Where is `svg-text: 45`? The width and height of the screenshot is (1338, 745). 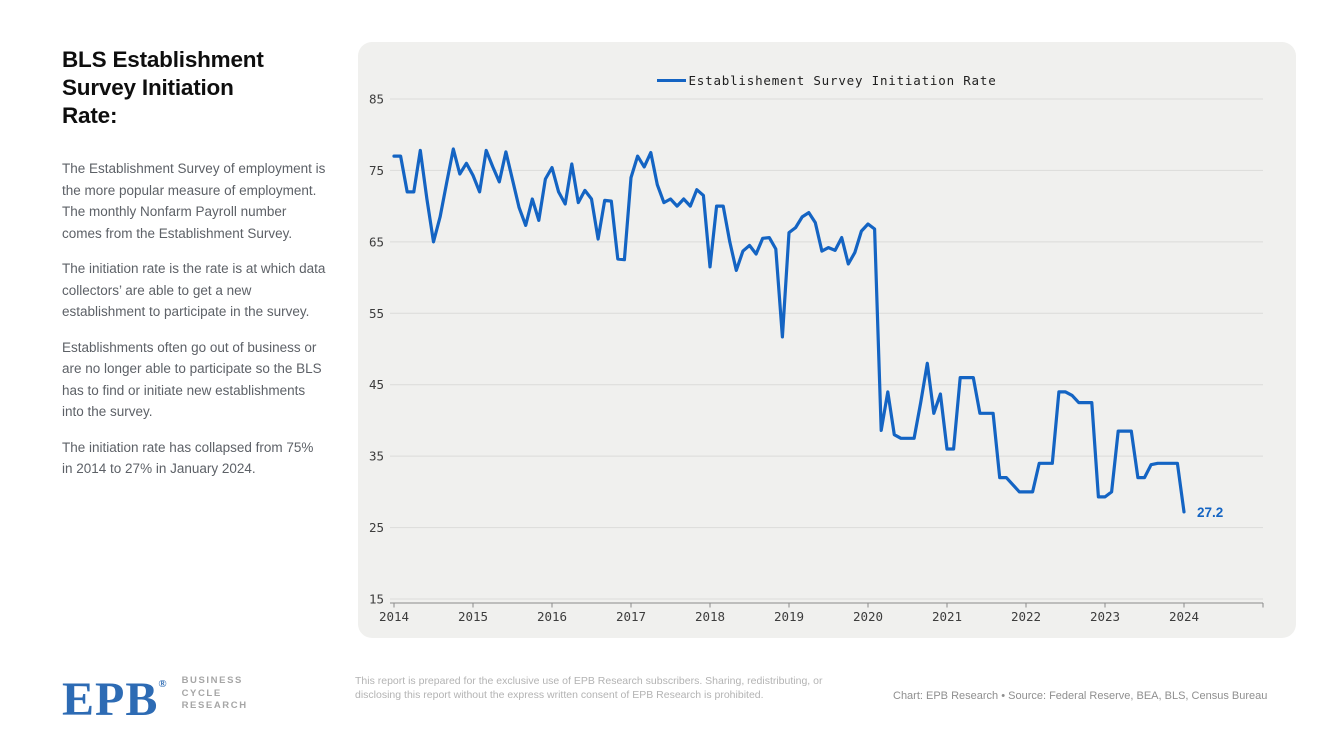
svg-text: 45 is located at coordinates (376, 384).